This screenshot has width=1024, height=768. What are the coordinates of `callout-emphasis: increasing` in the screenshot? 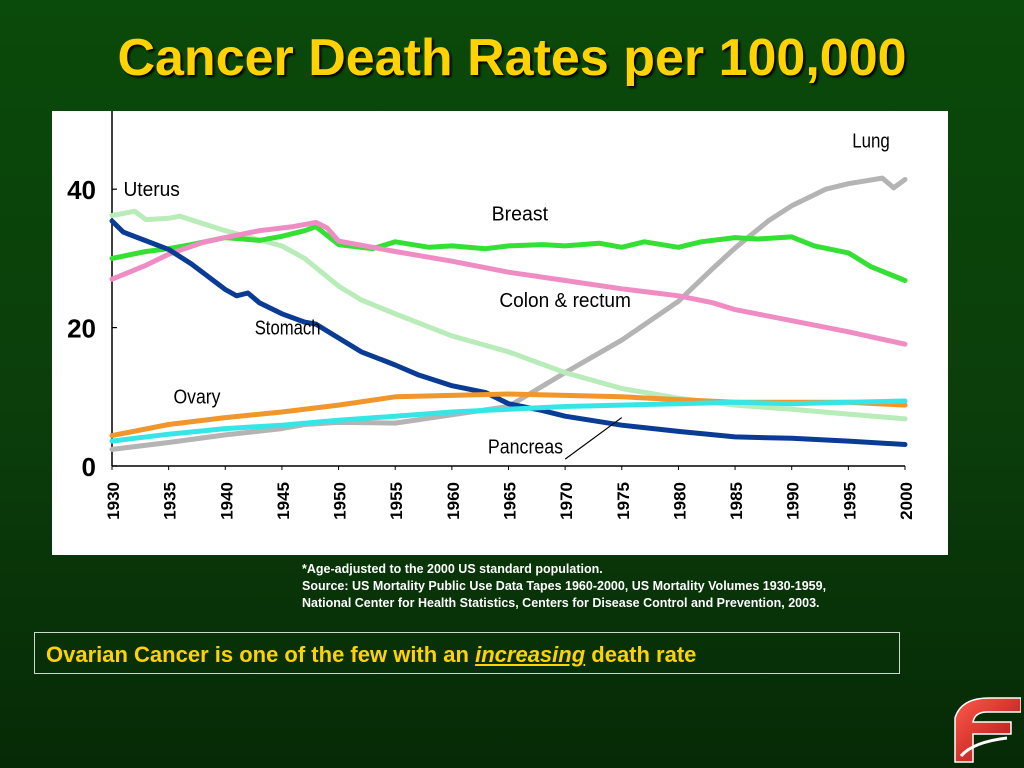 It's located at (530, 654).